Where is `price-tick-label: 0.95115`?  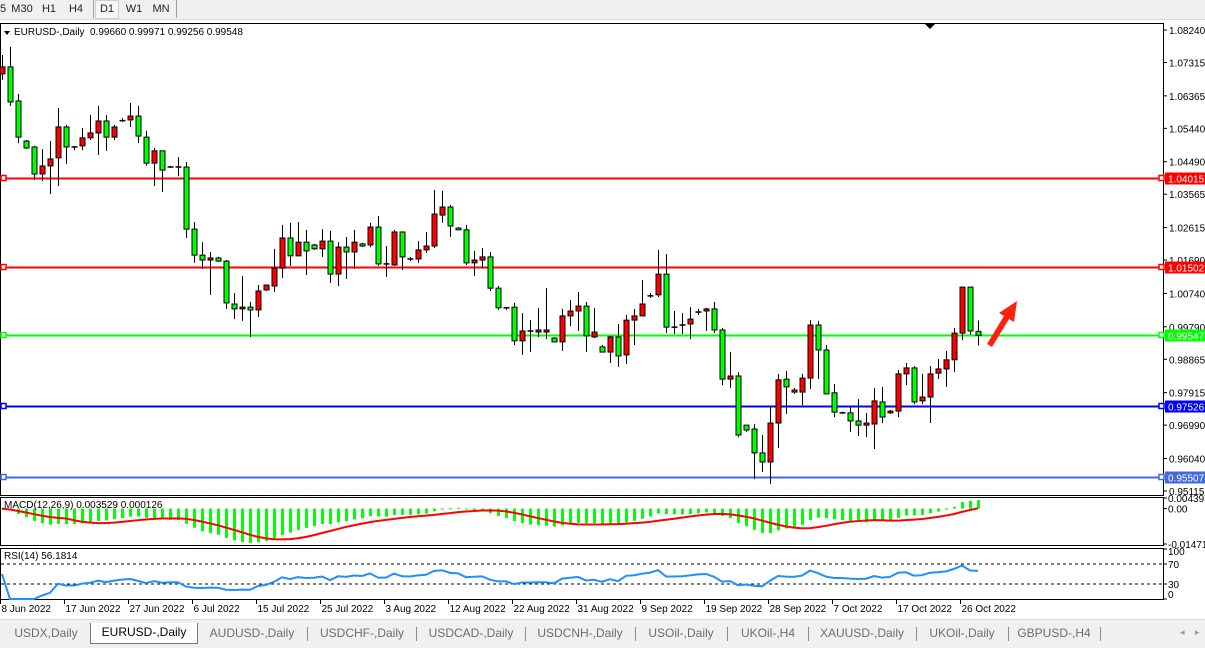 price-tick-label: 0.95115 is located at coordinates (1187, 492).